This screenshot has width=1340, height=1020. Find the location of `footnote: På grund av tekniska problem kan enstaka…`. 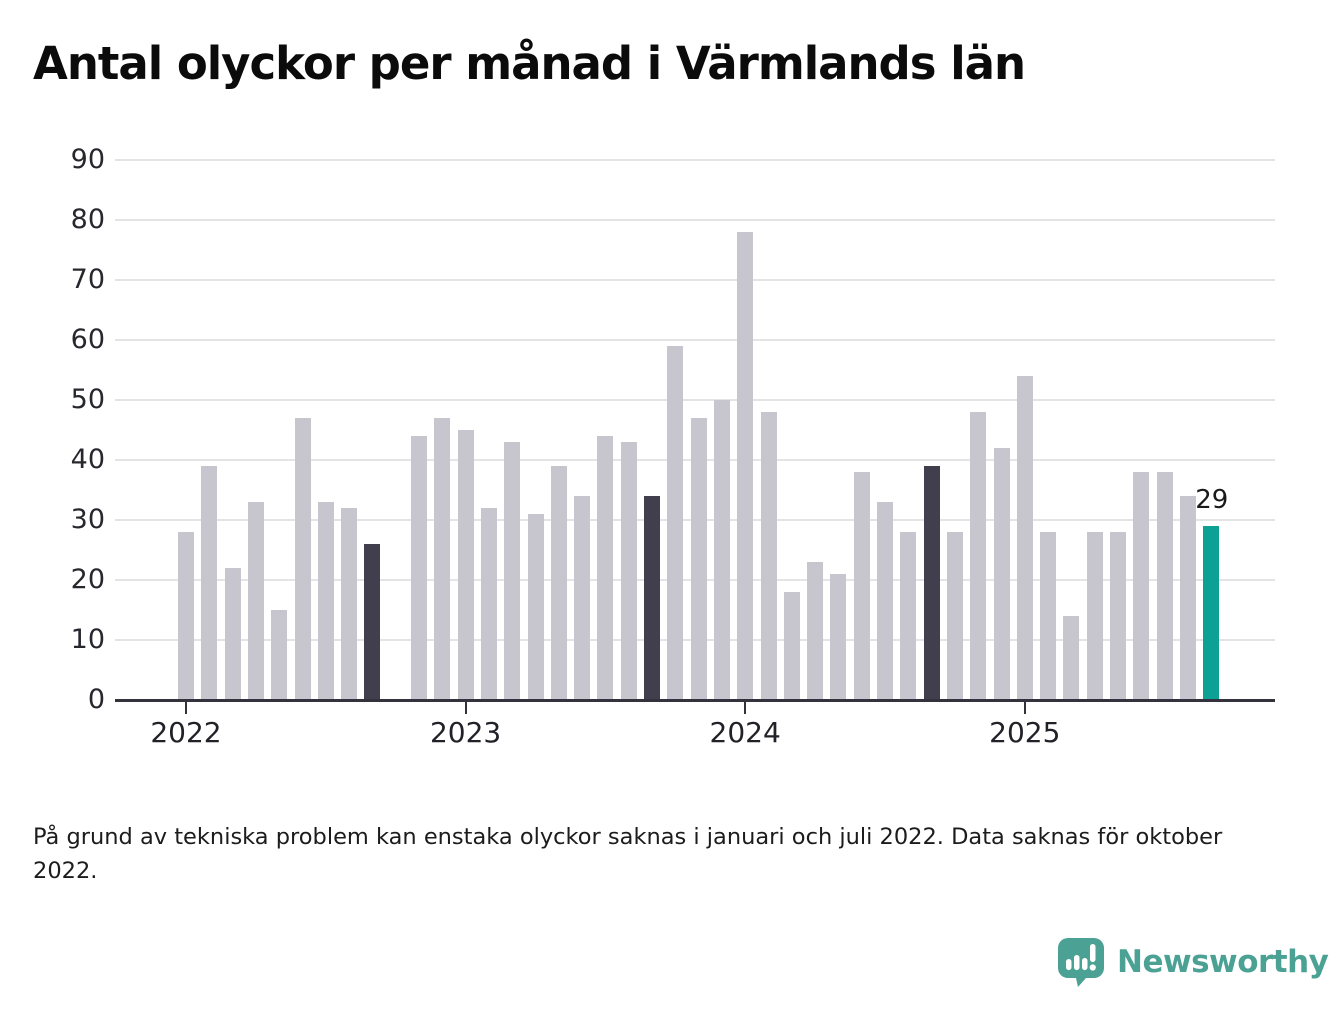

footnote: På grund av tekniska problem kan enstaka… is located at coordinates (628, 854).